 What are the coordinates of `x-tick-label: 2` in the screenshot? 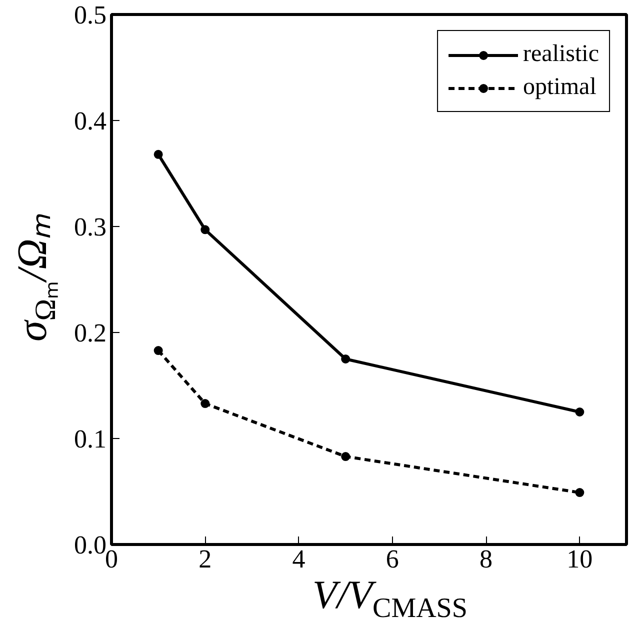 It's located at (205, 559).